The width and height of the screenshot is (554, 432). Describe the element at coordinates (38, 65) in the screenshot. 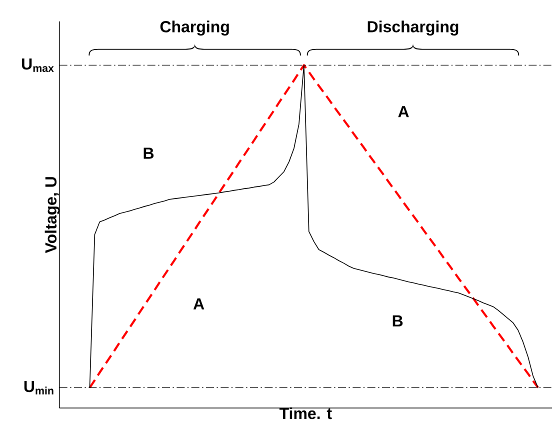

I see `ref-line-label: U$_{max}$` at that location.